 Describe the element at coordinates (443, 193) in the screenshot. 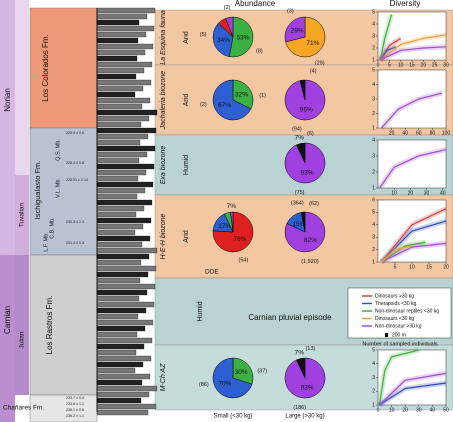

I see `x-tick-label: 40` at that location.